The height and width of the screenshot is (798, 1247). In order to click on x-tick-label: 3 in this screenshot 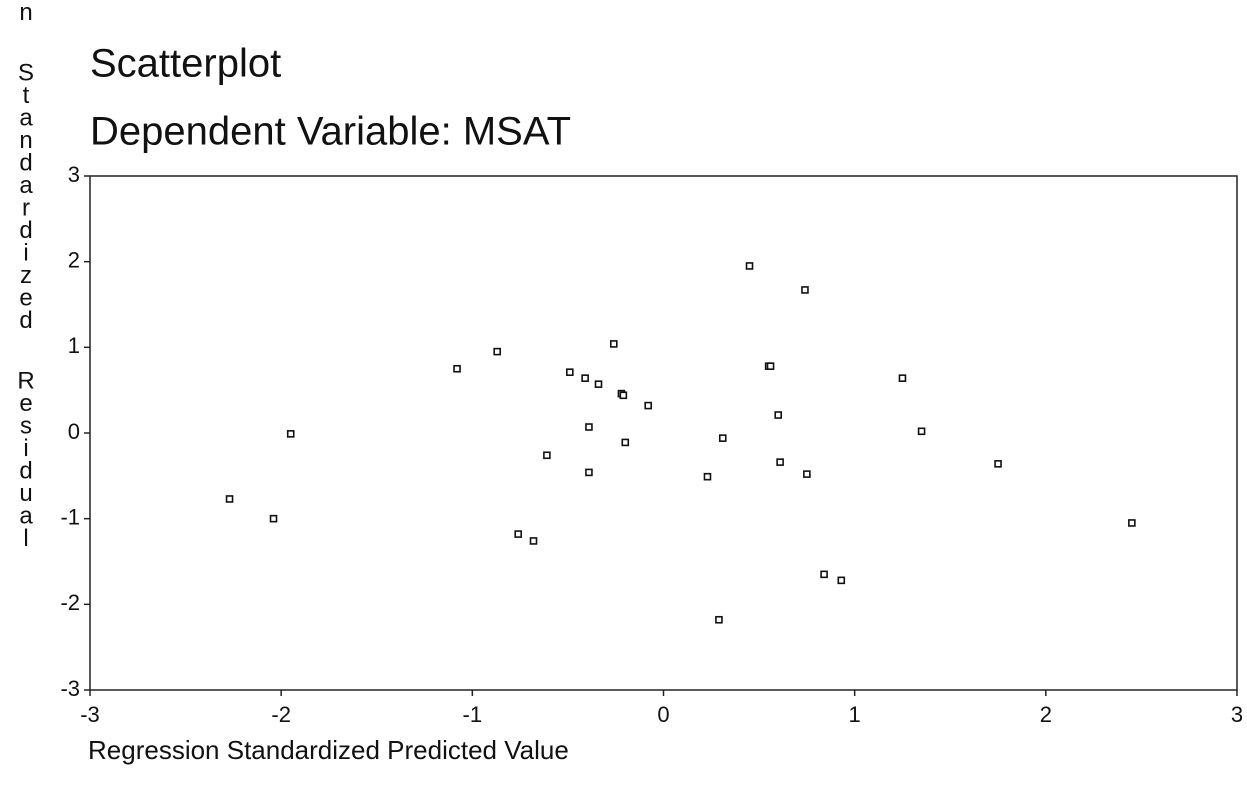, I will do `click(1237, 714)`.